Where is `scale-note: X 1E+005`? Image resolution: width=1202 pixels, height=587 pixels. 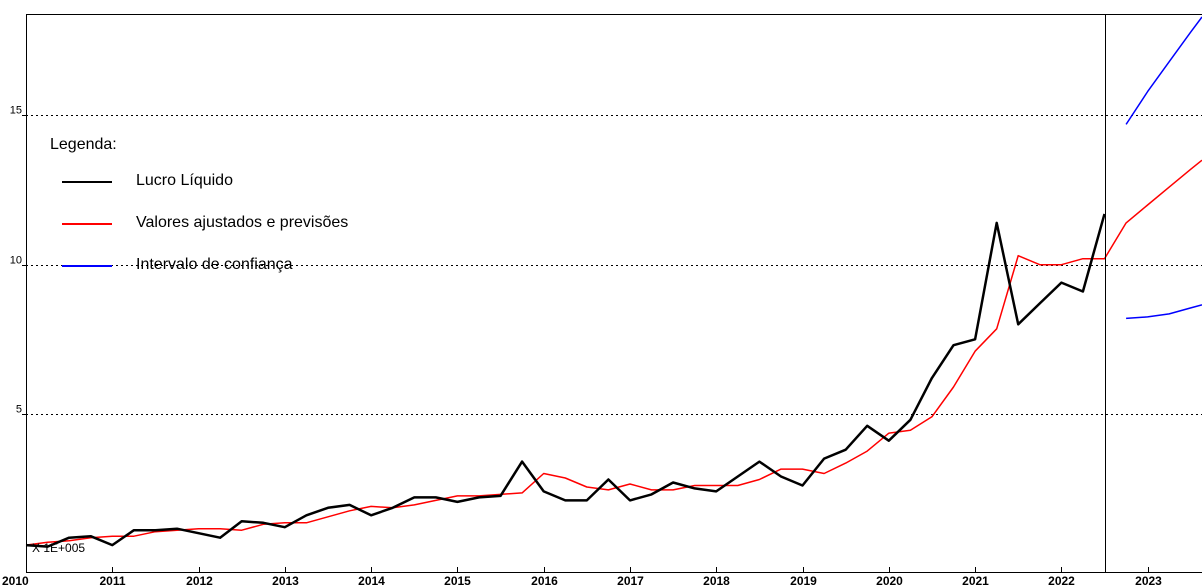 scale-note: X 1E+005 is located at coordinates (58, 548).